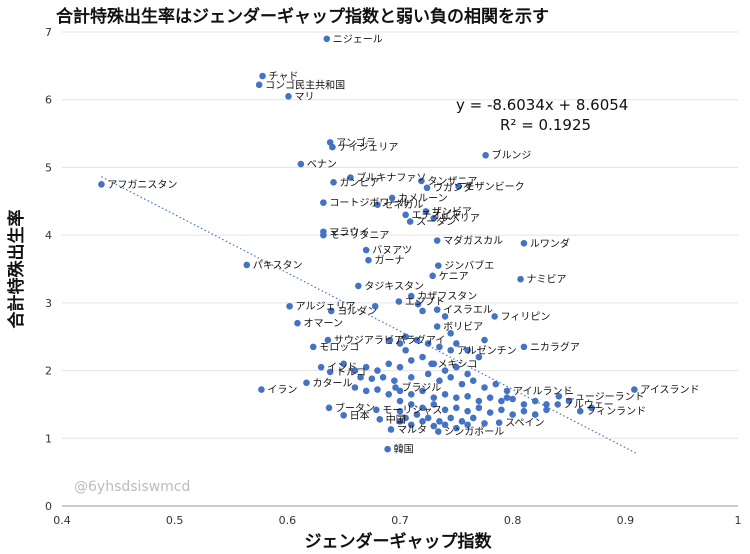 The image size is (750, 554). What do you see at coordinates (342, 368) in the screenshot?
I see `data-point-label: インド` at bounding box center [342, 368].